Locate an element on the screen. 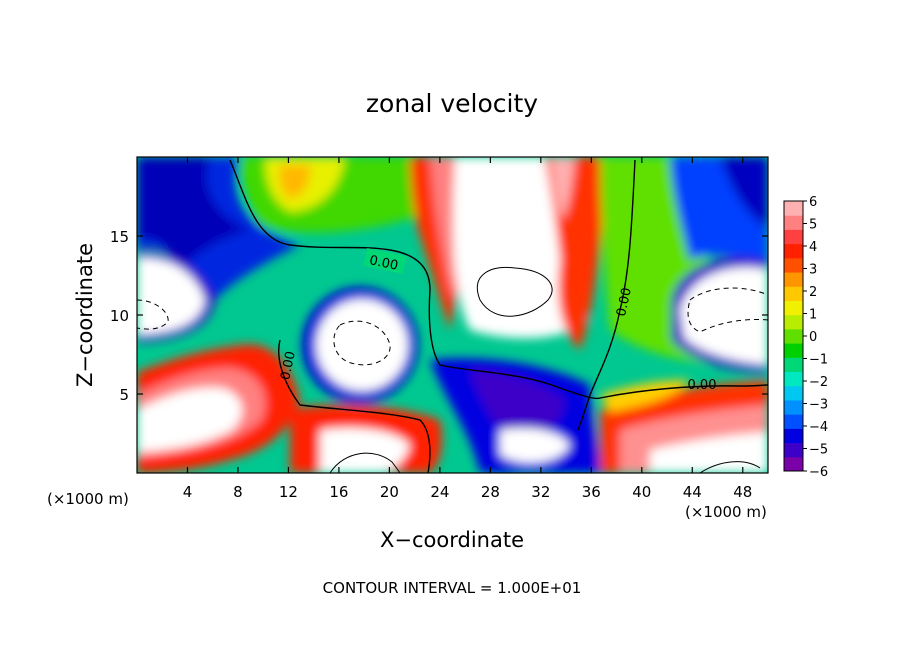 The height and width of the screenshot is (654, 904). x-tick-label: 12 is located at coordinates (288, 492).